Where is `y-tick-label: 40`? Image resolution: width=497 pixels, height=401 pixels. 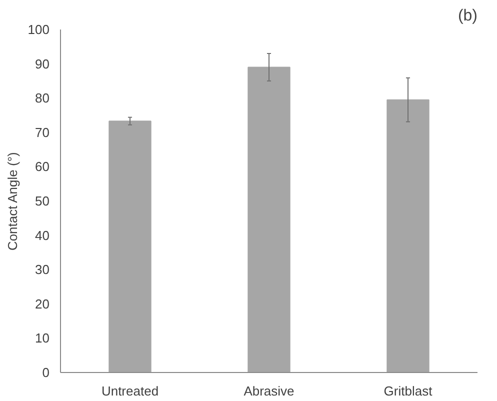 y-tick-label: 40 is located at coordinates (42, 235).